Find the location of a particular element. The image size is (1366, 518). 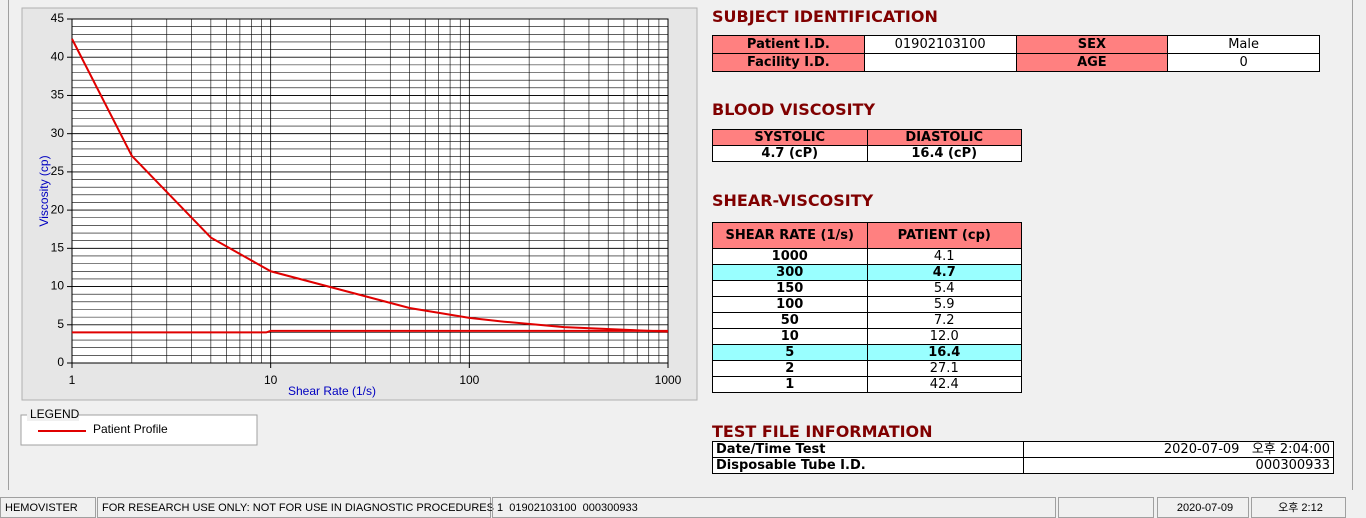

table-cell: 4.7 is located at coordinates (944, 272).